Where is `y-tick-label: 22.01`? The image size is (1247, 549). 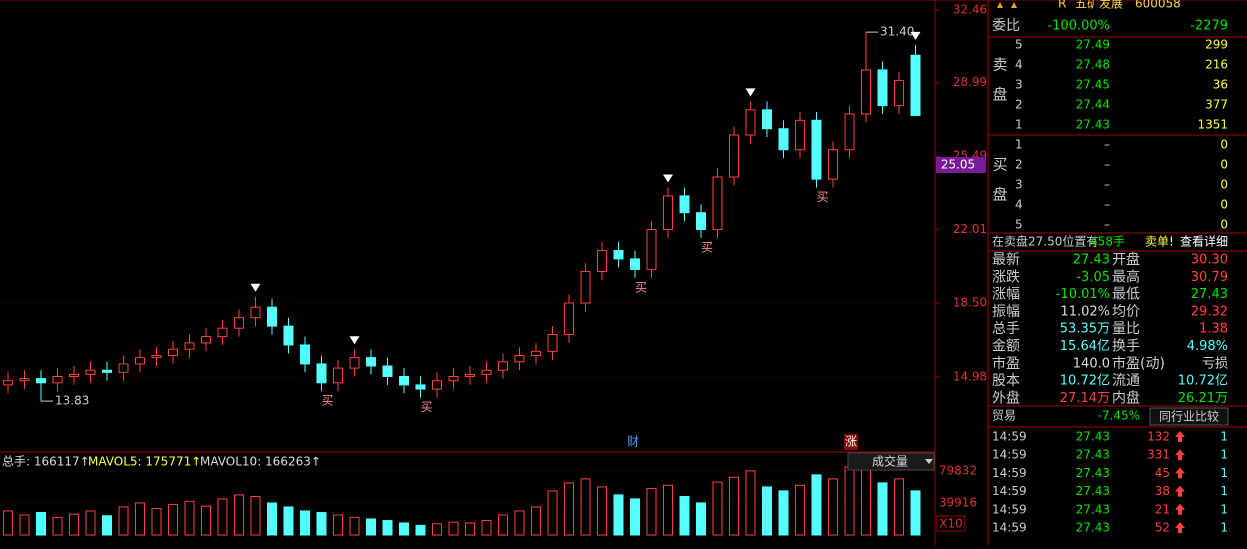 y-tick-label: 22.01 is located at coordinates (970, 229).